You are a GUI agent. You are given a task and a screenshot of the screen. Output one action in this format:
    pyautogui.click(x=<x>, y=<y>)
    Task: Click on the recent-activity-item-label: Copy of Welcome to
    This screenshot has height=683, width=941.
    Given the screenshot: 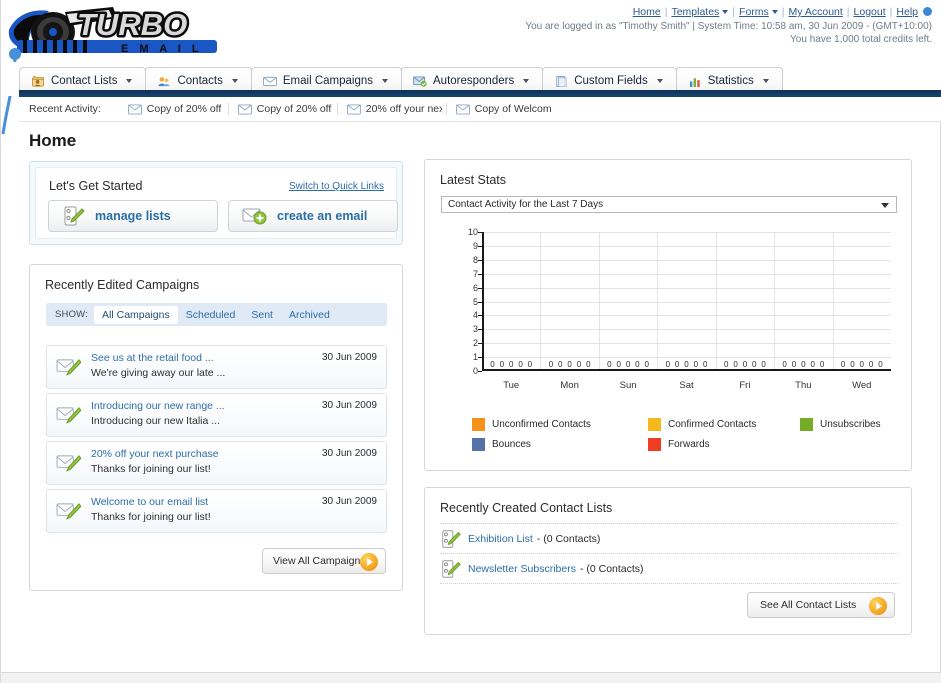 What is the action you would take?
    pyautogui.click(x=512, y=109)
    